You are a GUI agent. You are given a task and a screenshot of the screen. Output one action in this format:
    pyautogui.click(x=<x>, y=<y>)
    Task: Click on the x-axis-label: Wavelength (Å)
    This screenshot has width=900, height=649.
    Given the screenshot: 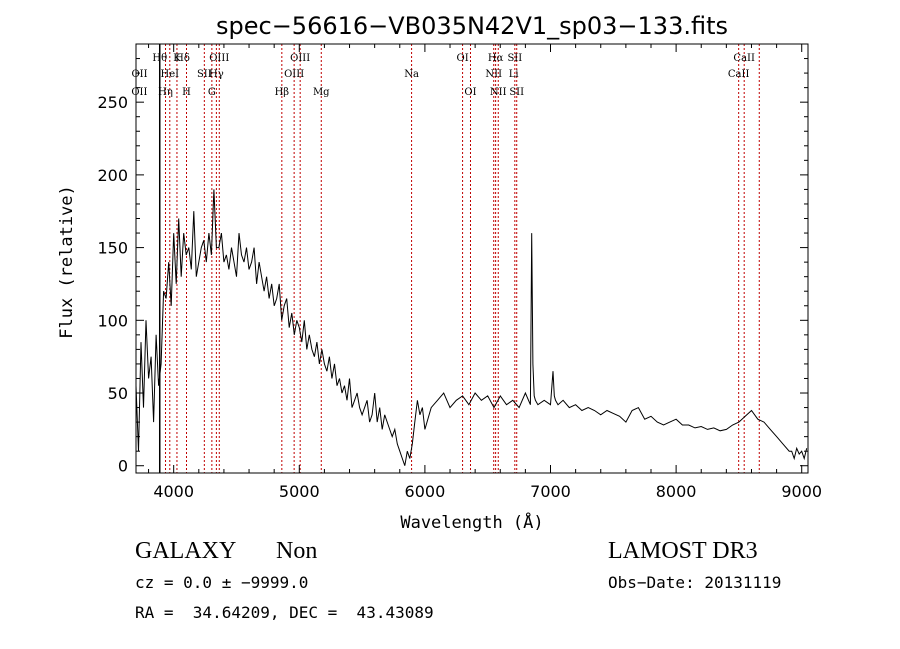 What is the action you would take?
    pyautogui.click(x=471, y=522)
    